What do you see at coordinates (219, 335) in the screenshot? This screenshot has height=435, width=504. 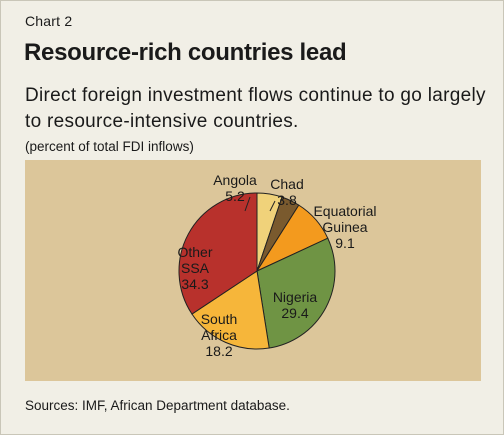 I see `slice-label-south-africa: South Africa 18.2` at bounding box center [219, 335].